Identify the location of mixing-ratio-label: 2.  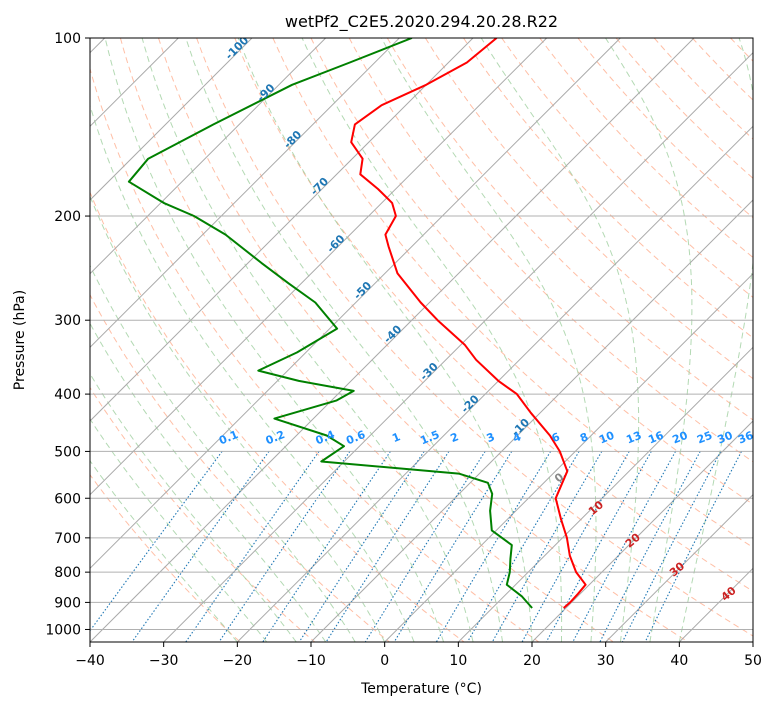
(455, 437).